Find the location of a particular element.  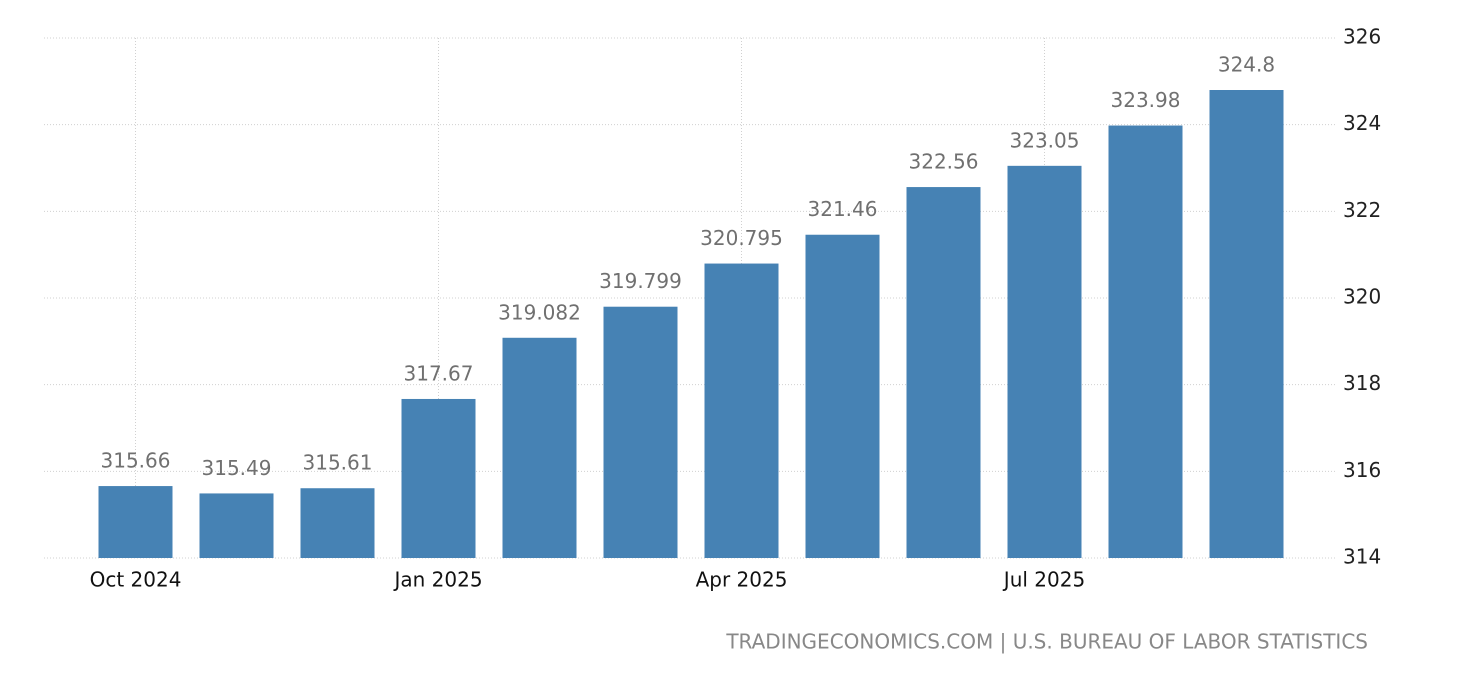

data-label: 323.98 is located at coordinates (1146, 100).